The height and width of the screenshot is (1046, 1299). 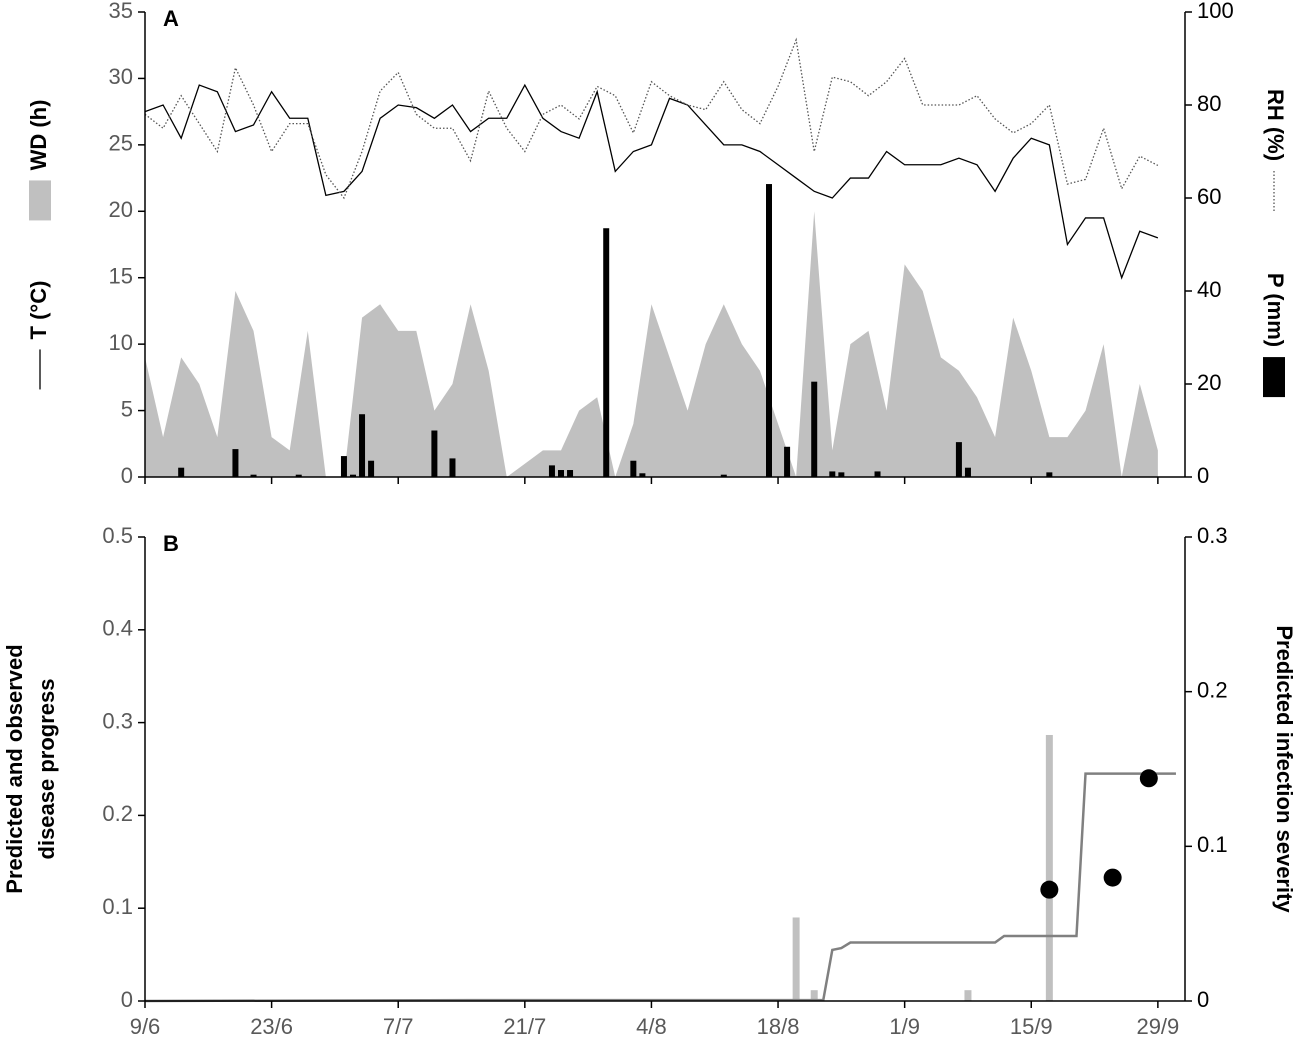 I want to click on y2-tick-label: 0.3, so click(x=1212, y=535).